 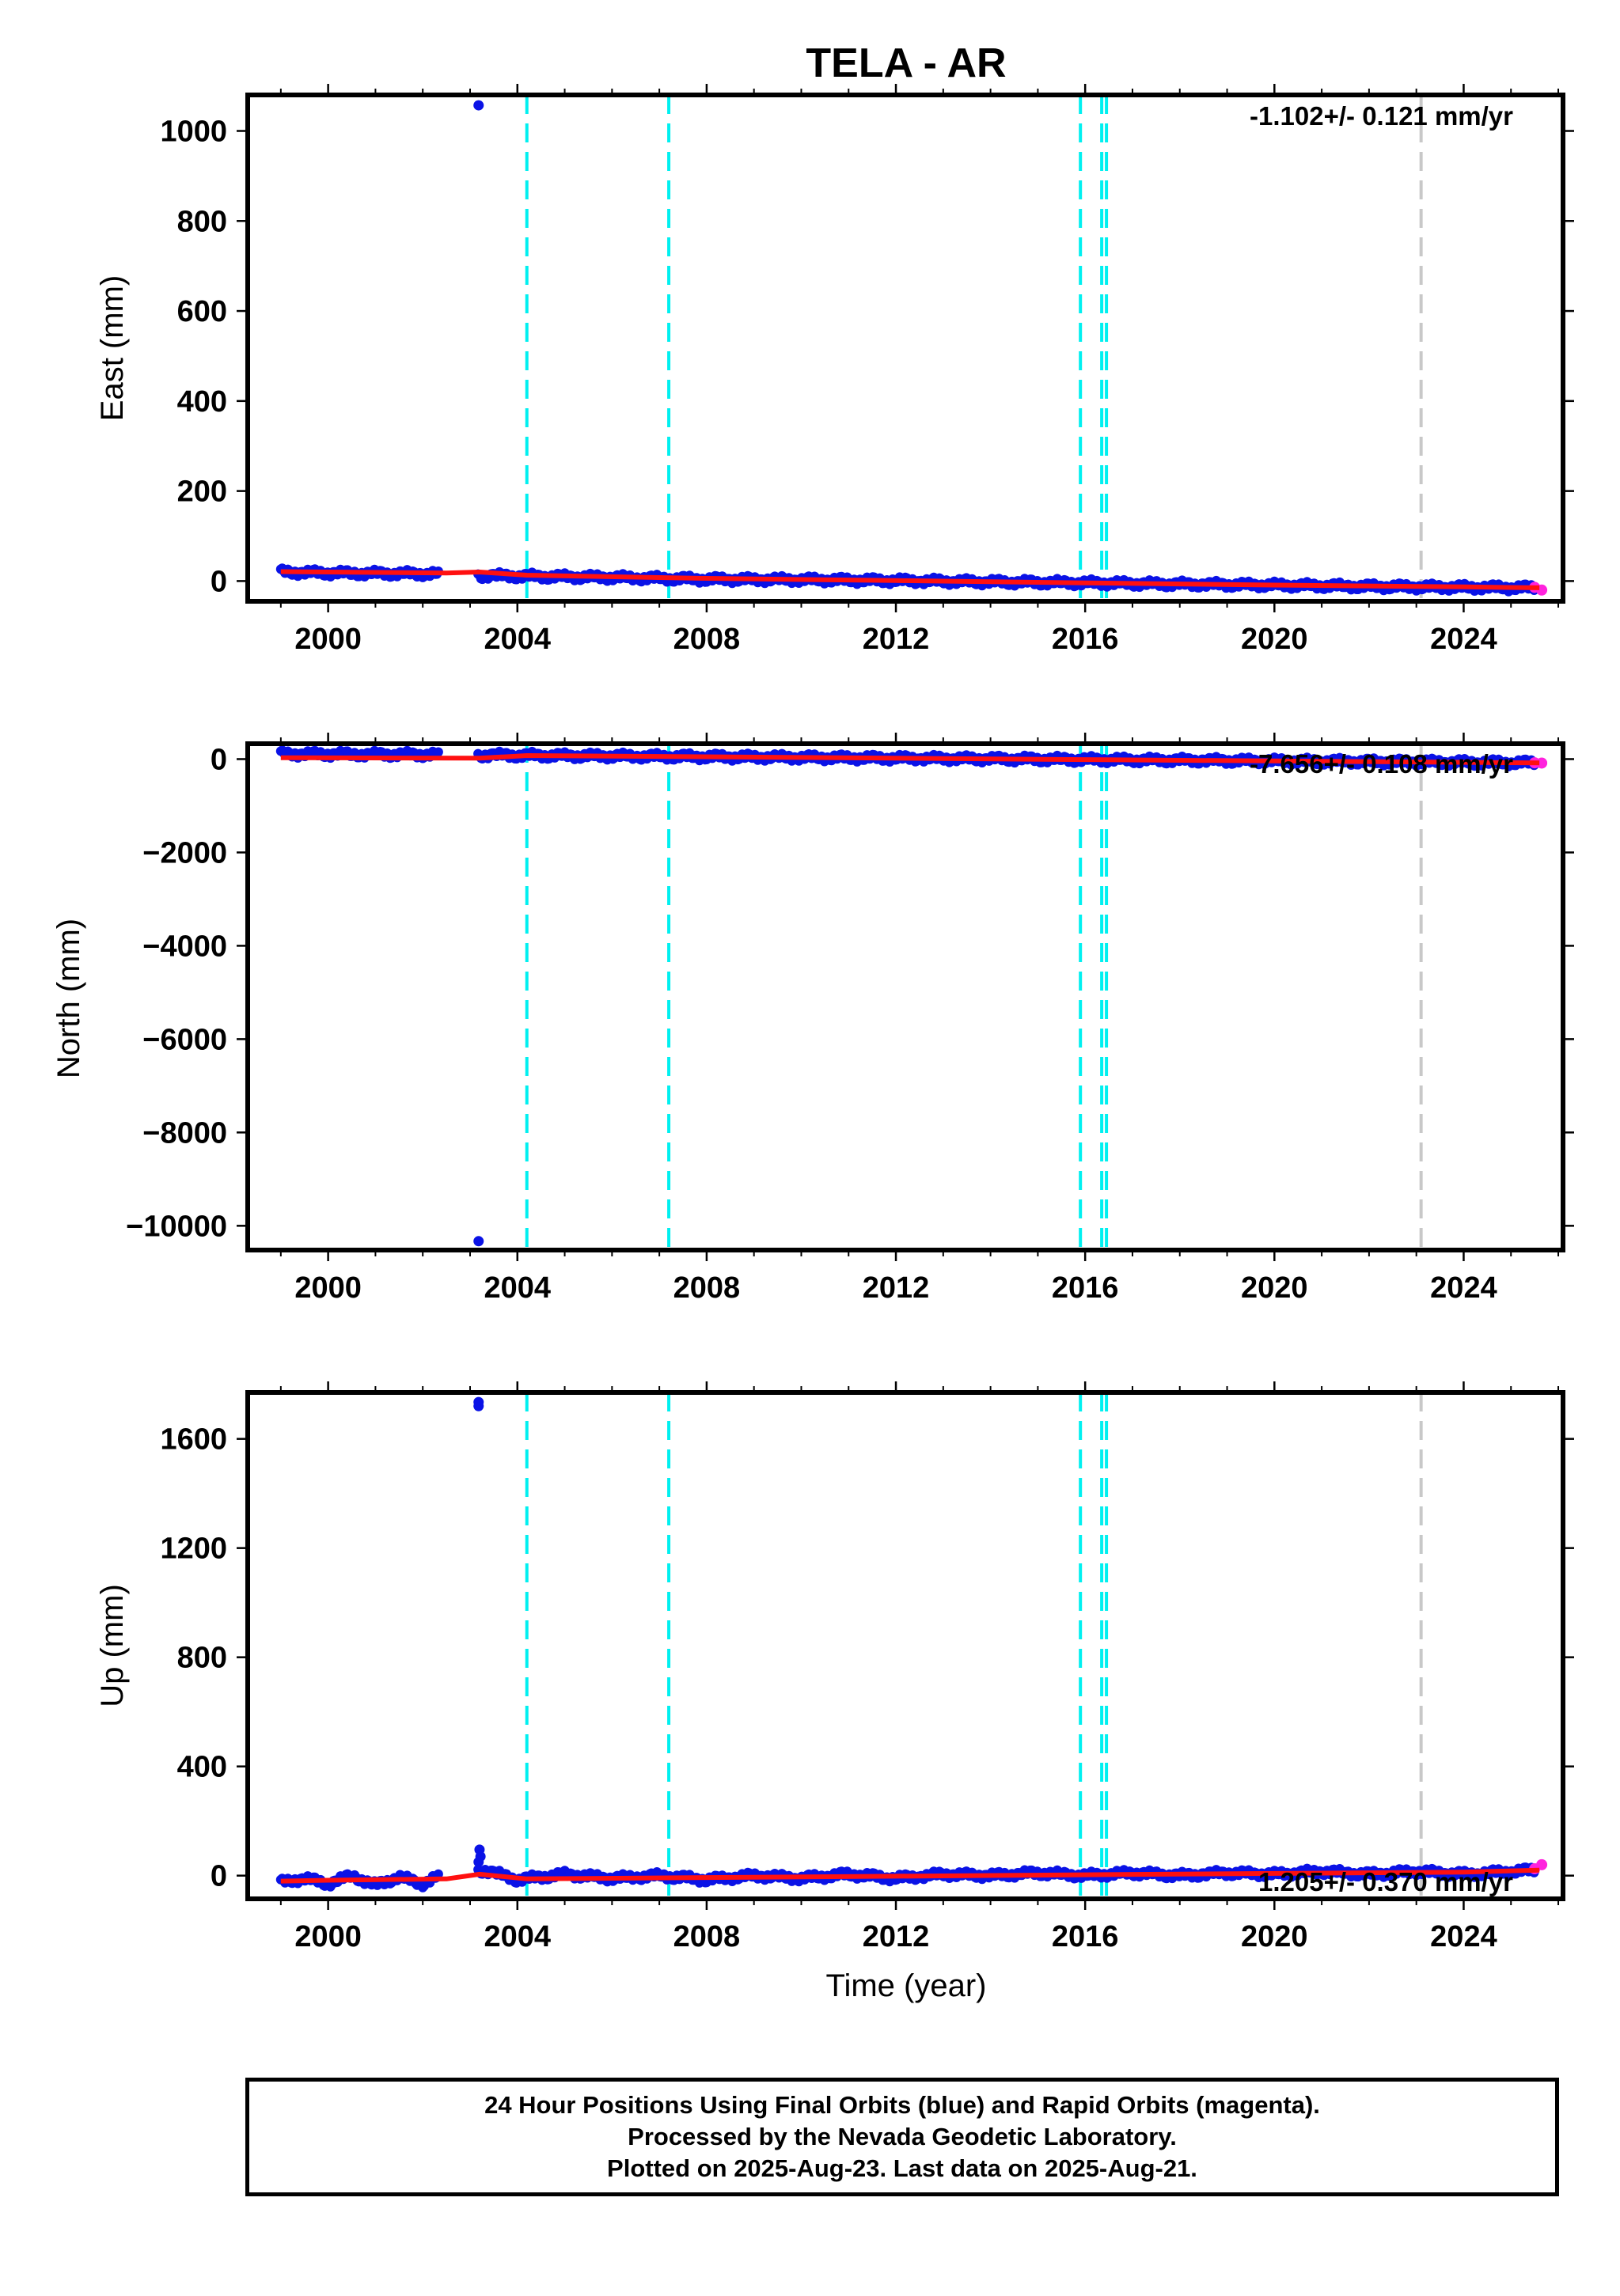 What do you see at coordinates (1463, 1288) in the screenshot?
I see `north-x-tick-label: 2024` at bounding box center [1463, 1288].